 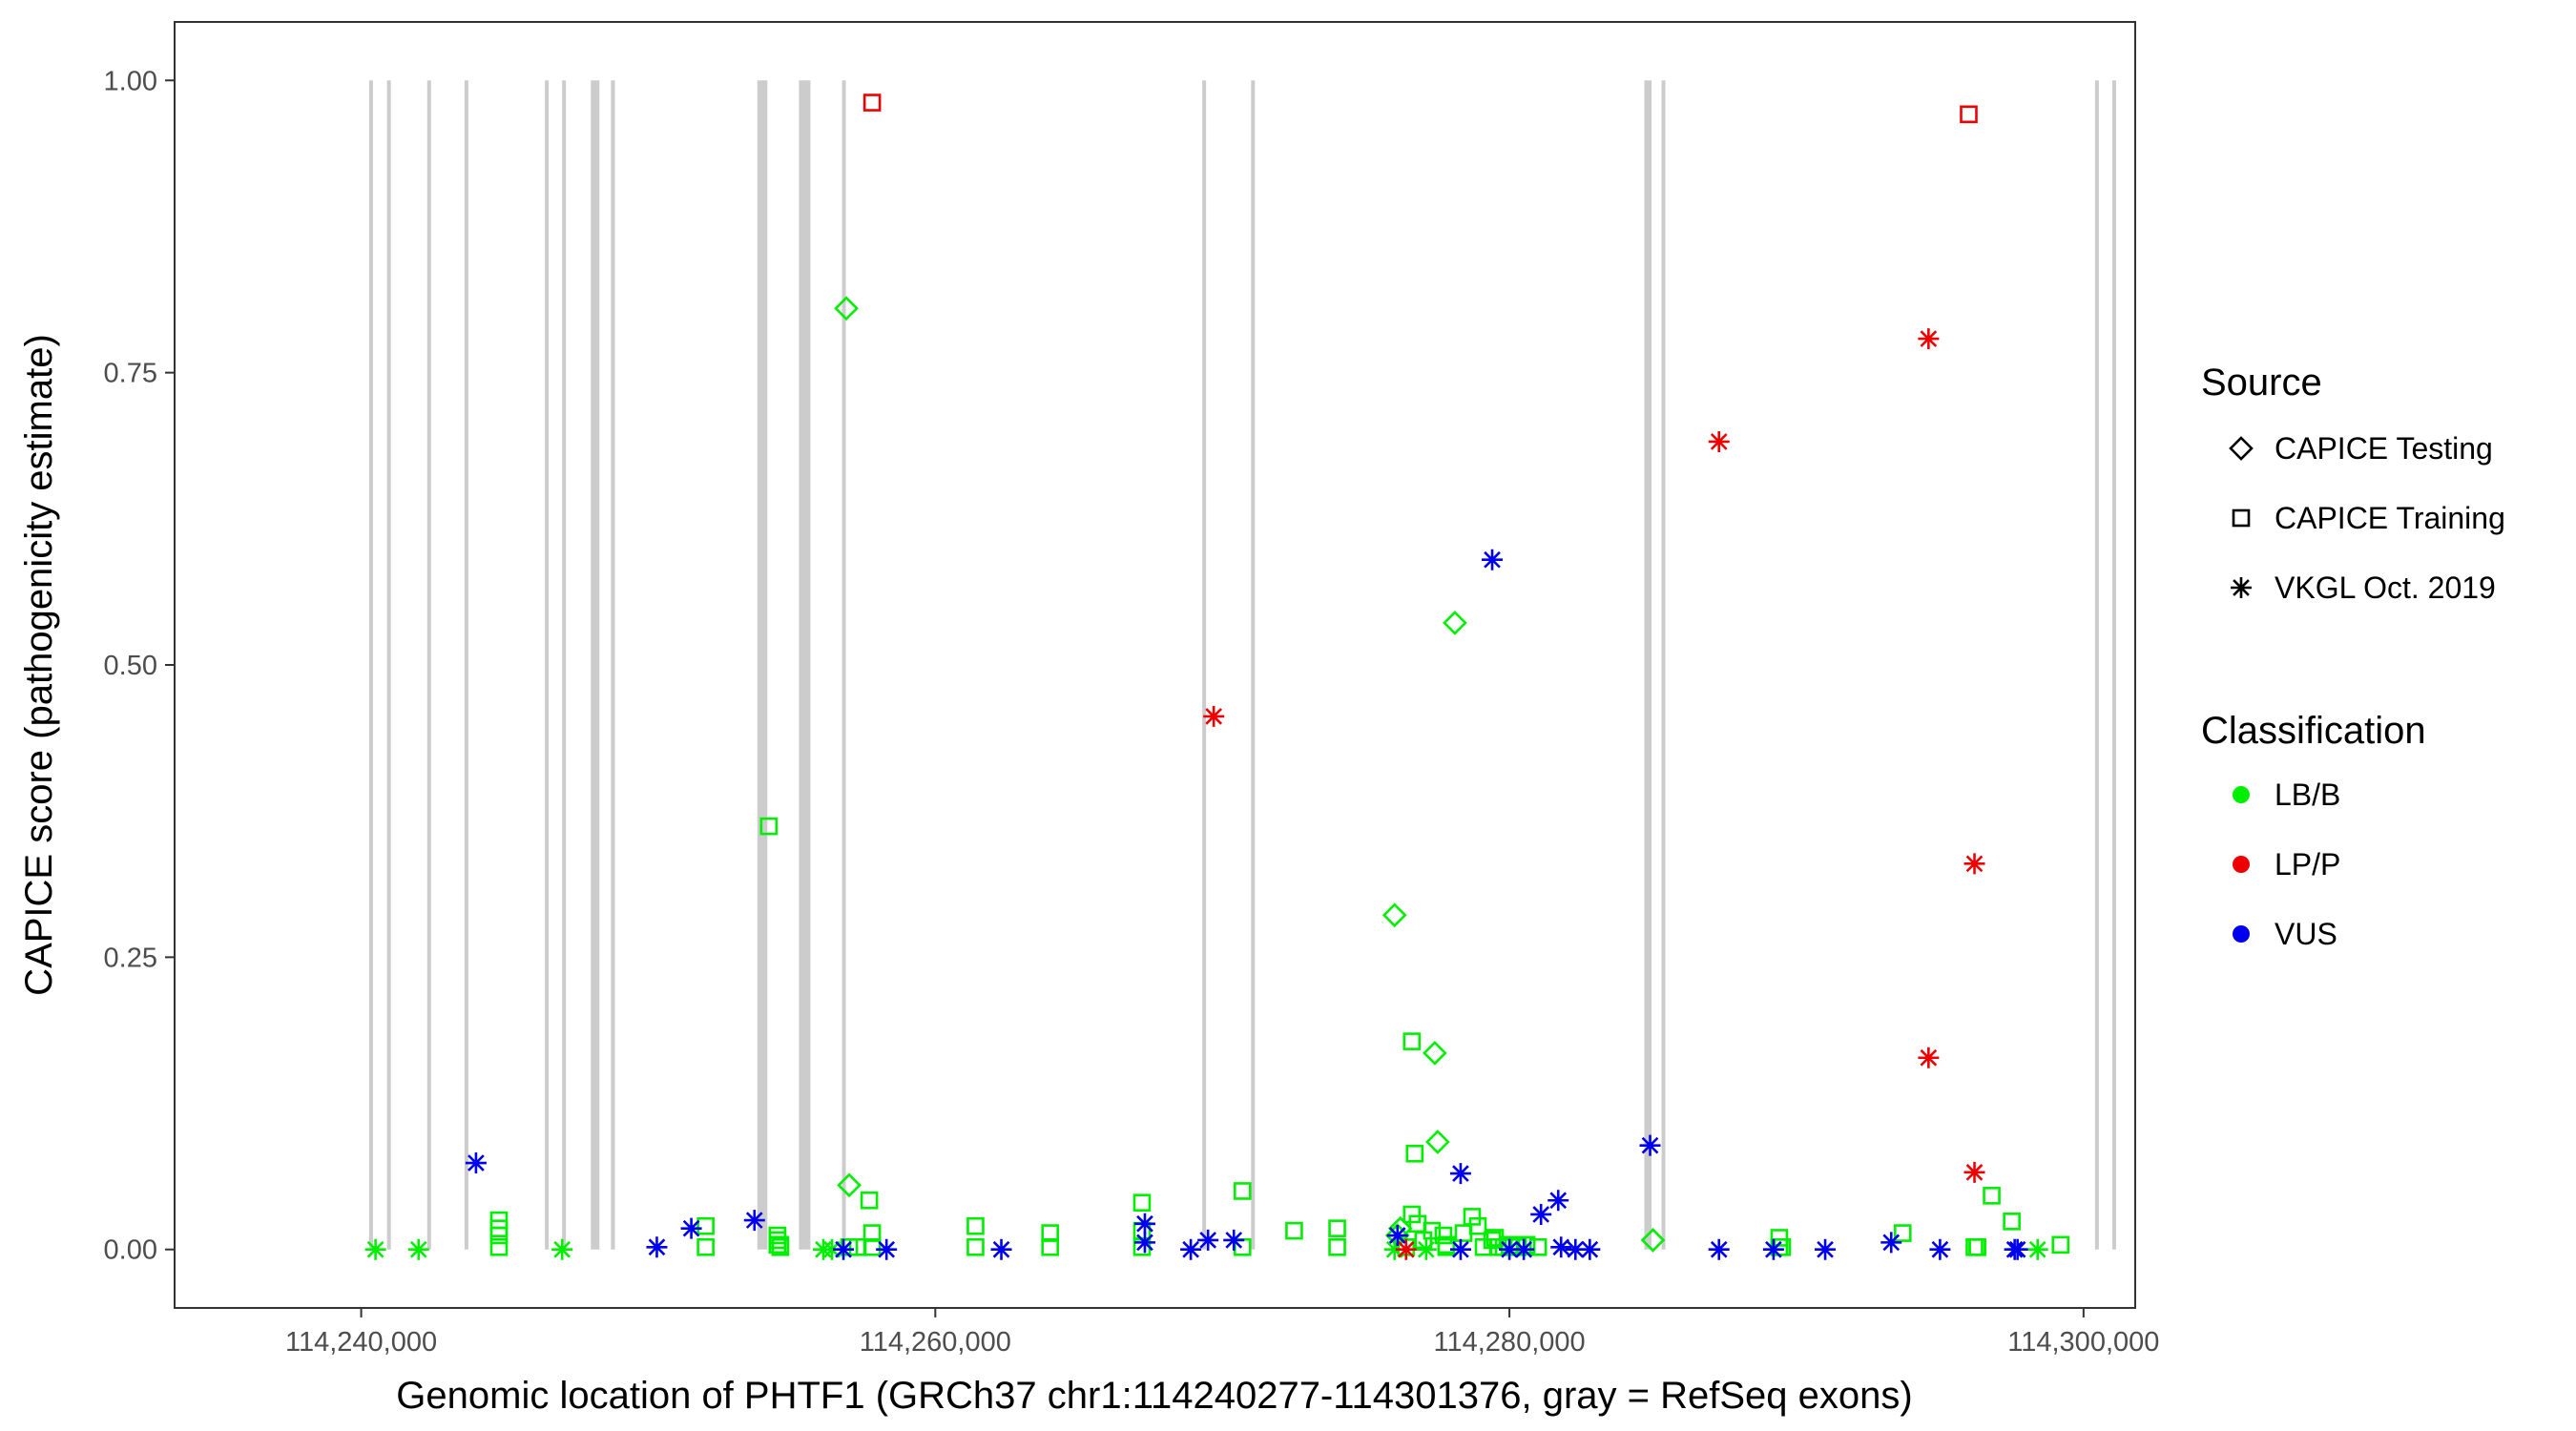 I want to click on y-axis-title: CAPICE score (pathogenicity estimate), so click(x=39, y=665).